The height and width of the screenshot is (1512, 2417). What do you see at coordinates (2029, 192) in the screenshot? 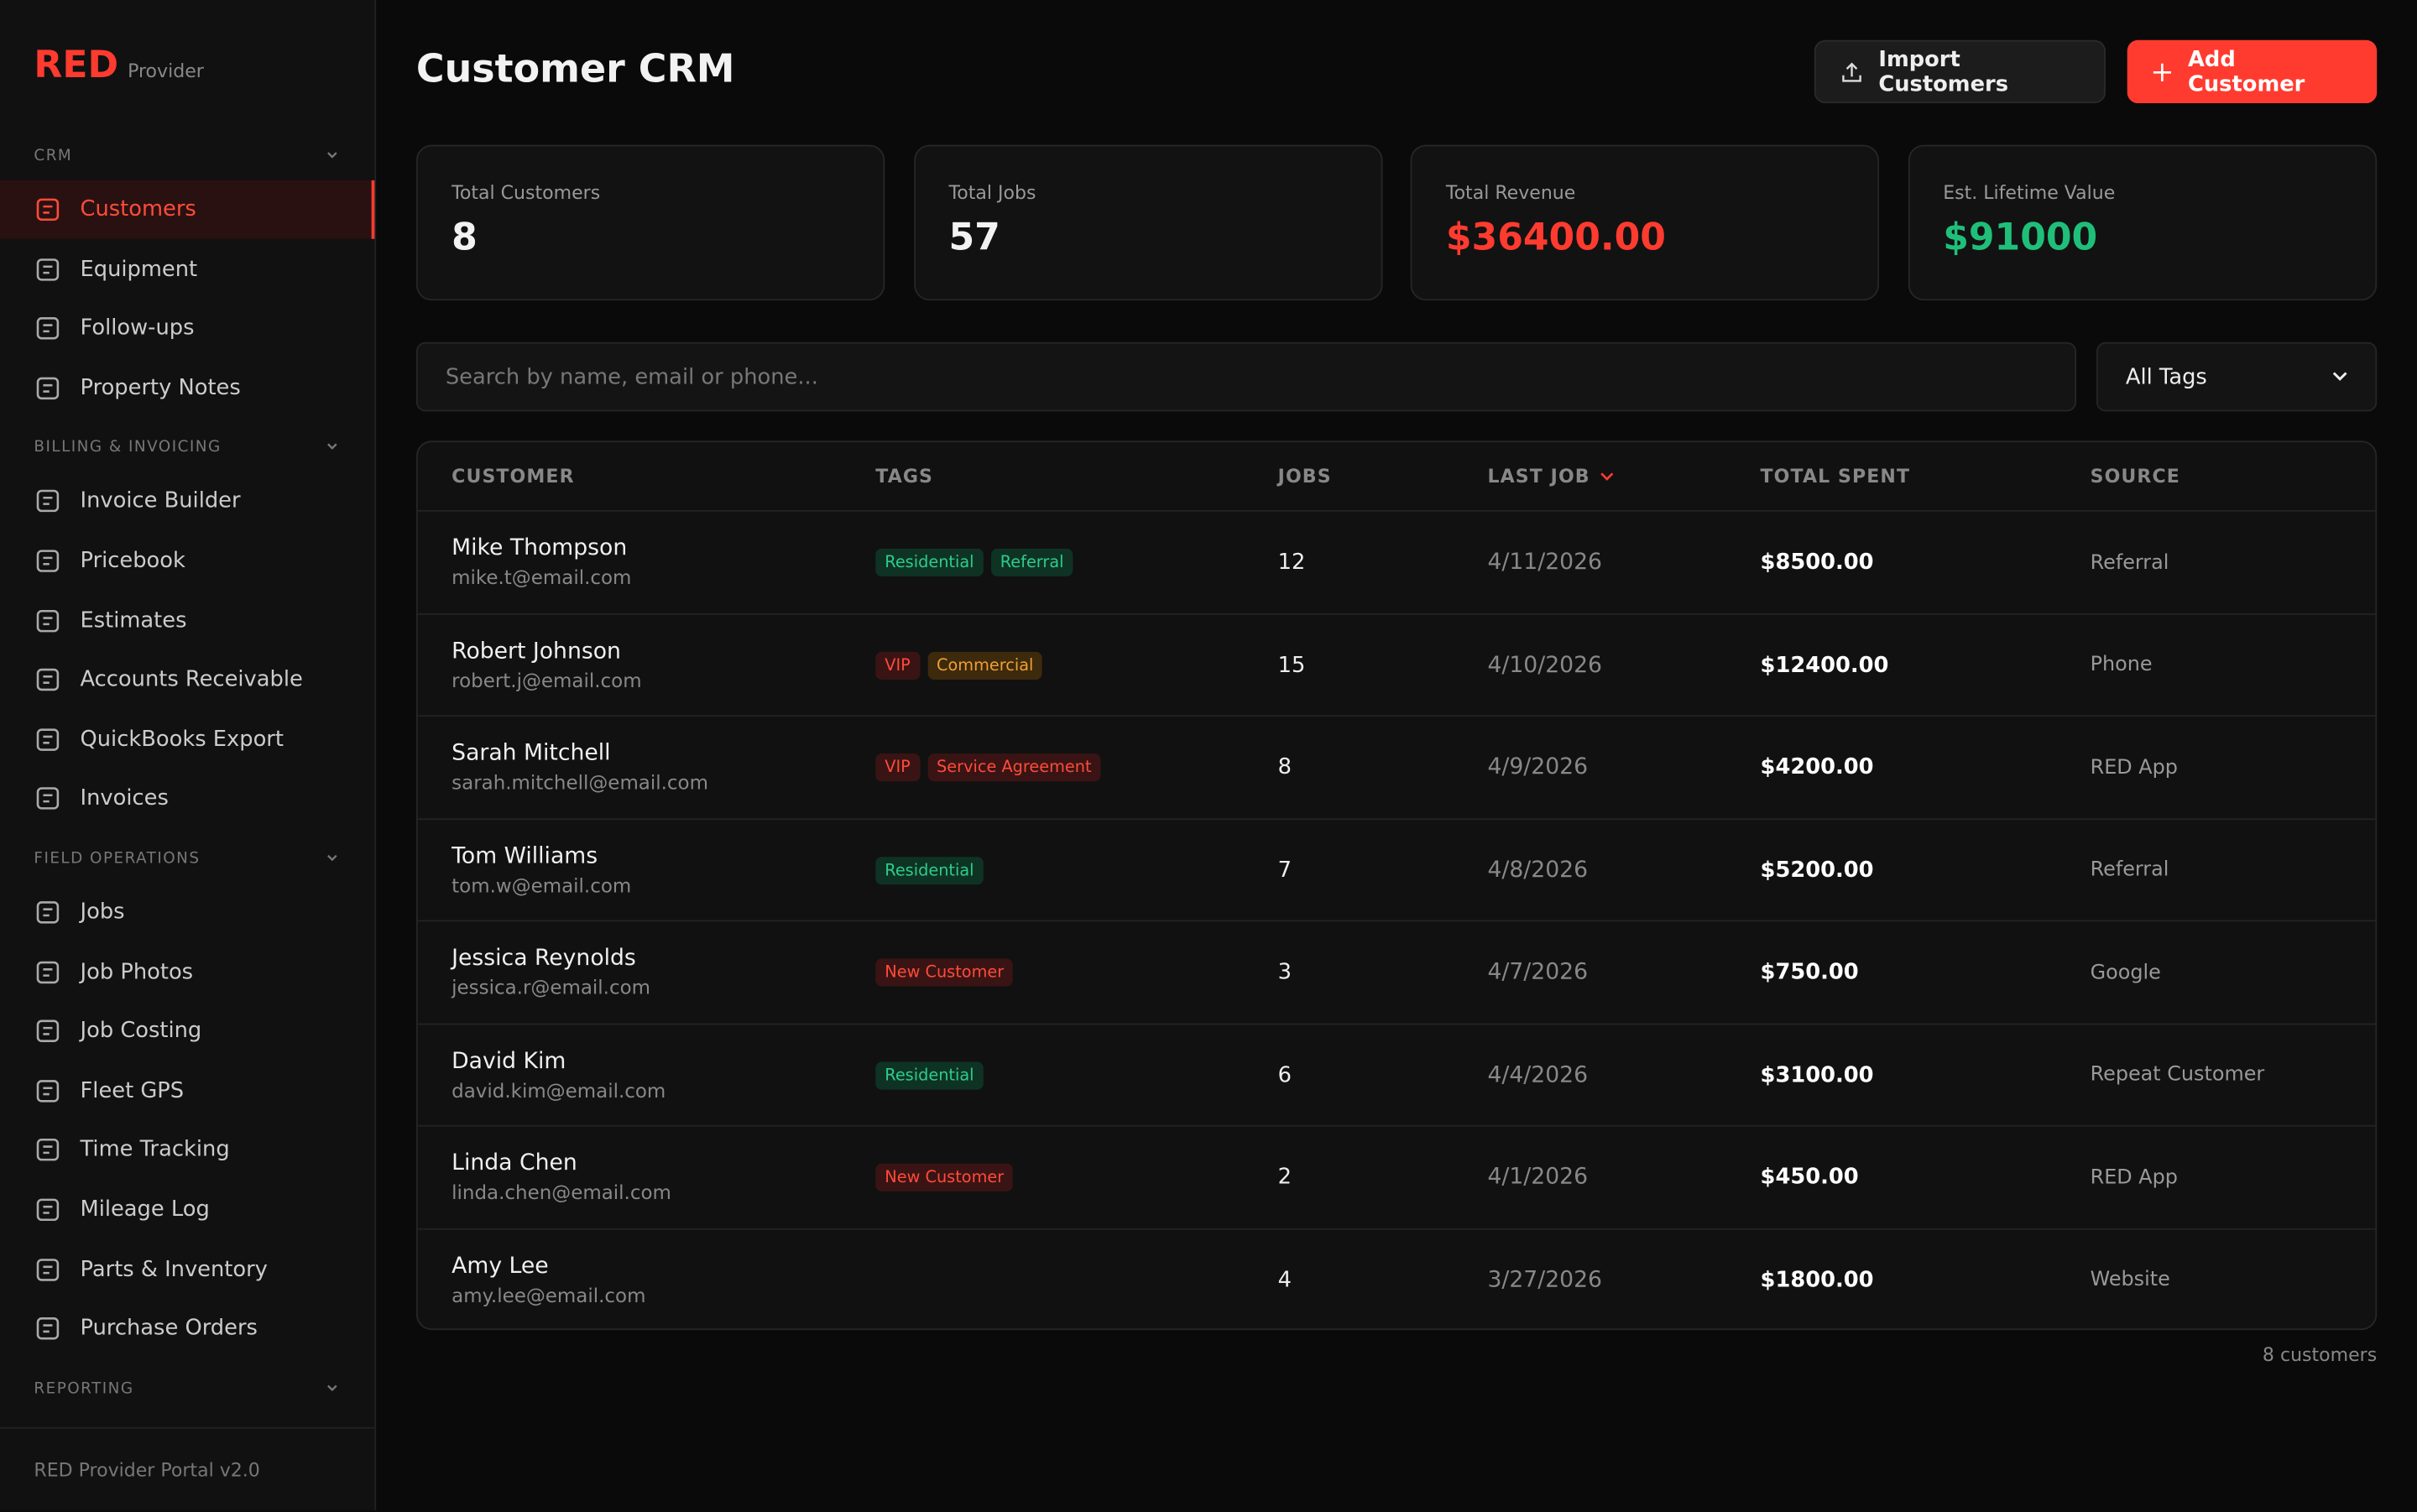
I see `stat-label: Est. Lifetime Value` at bounding box center [2029, 192].